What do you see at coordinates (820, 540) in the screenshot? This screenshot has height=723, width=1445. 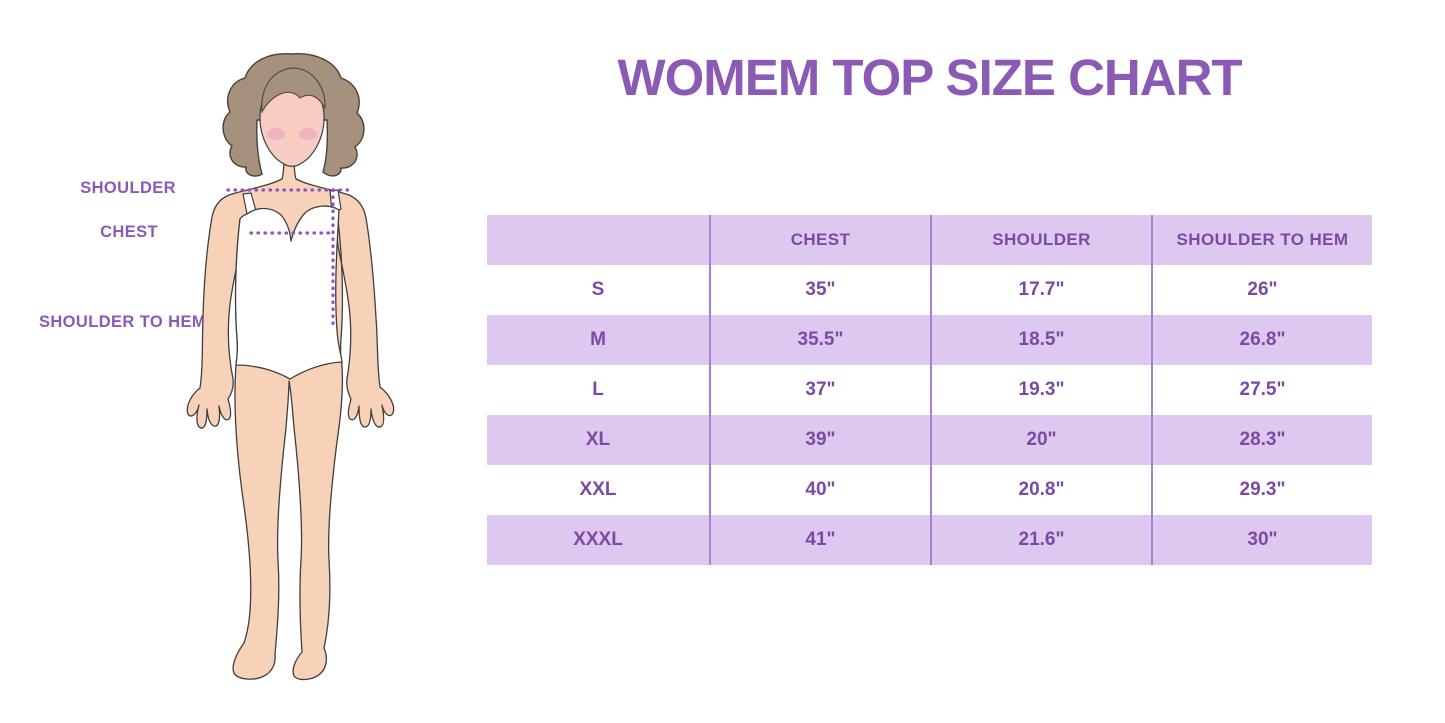 I see `chest-cell: 41"` at bounding box center [820, 540].